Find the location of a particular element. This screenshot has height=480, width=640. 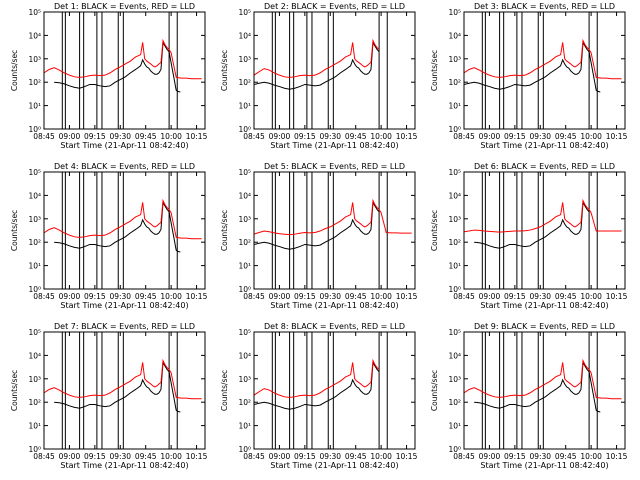

panel-title: Det 7: BLACK = Events, RED = LLD is located at coordinates (124, 326).